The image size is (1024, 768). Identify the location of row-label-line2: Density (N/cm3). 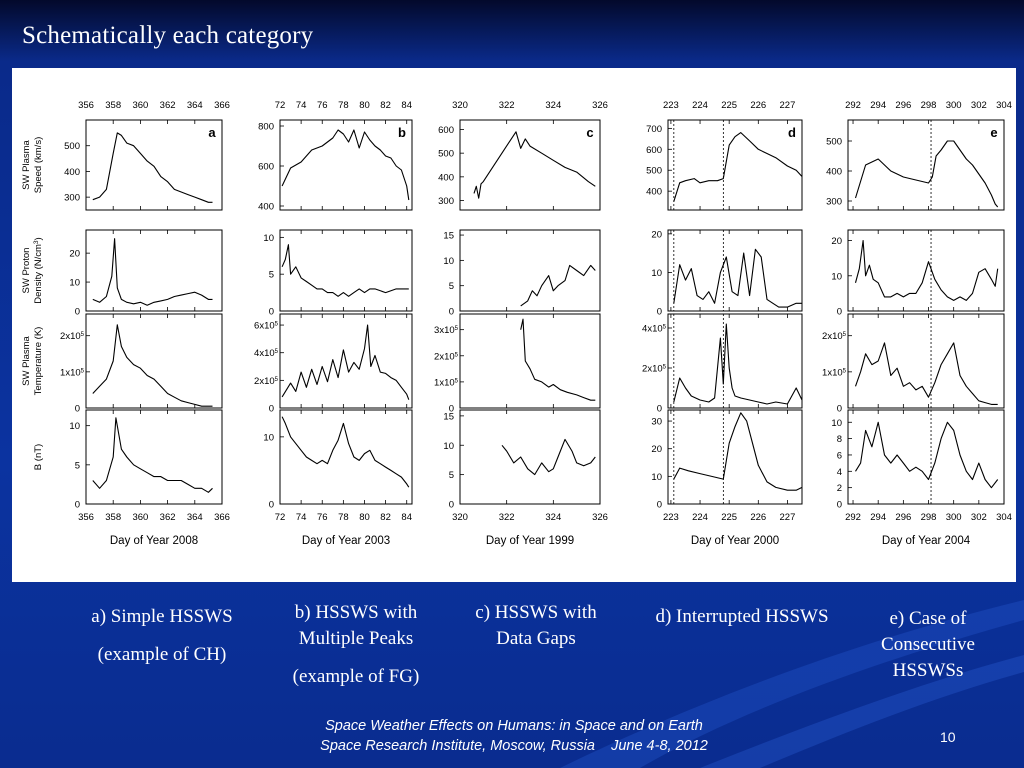
(39, 270).